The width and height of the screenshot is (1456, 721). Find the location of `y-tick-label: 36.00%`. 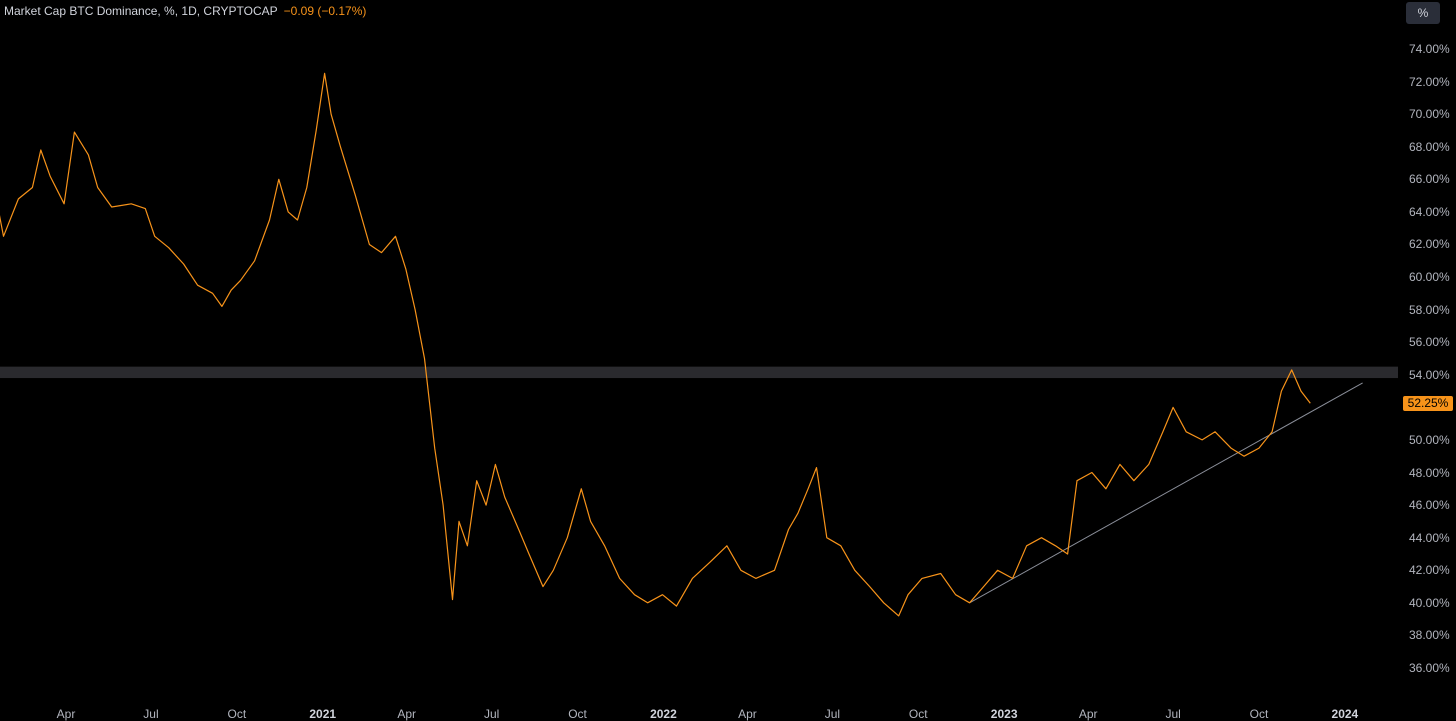

y-tick-label: 36.00% is located at coordinates (1429, 668).